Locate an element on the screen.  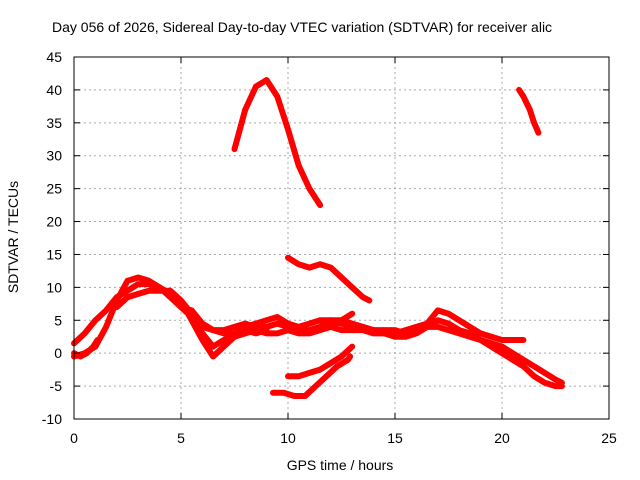
y-tick-label: 35 is located at coordinates (54, 123).